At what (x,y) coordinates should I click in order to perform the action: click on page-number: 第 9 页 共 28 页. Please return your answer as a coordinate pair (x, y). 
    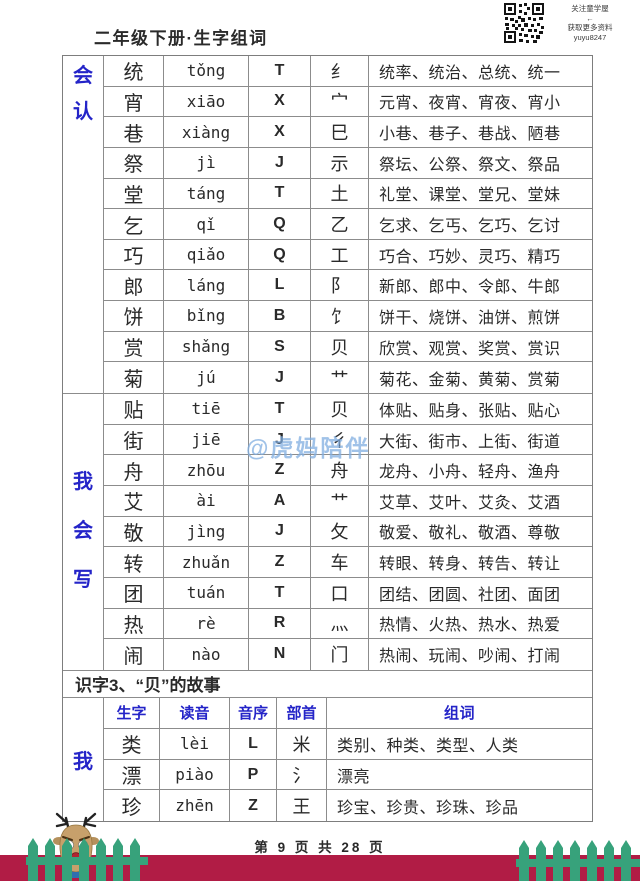
    Looking at the image, I should click on (320, 847).